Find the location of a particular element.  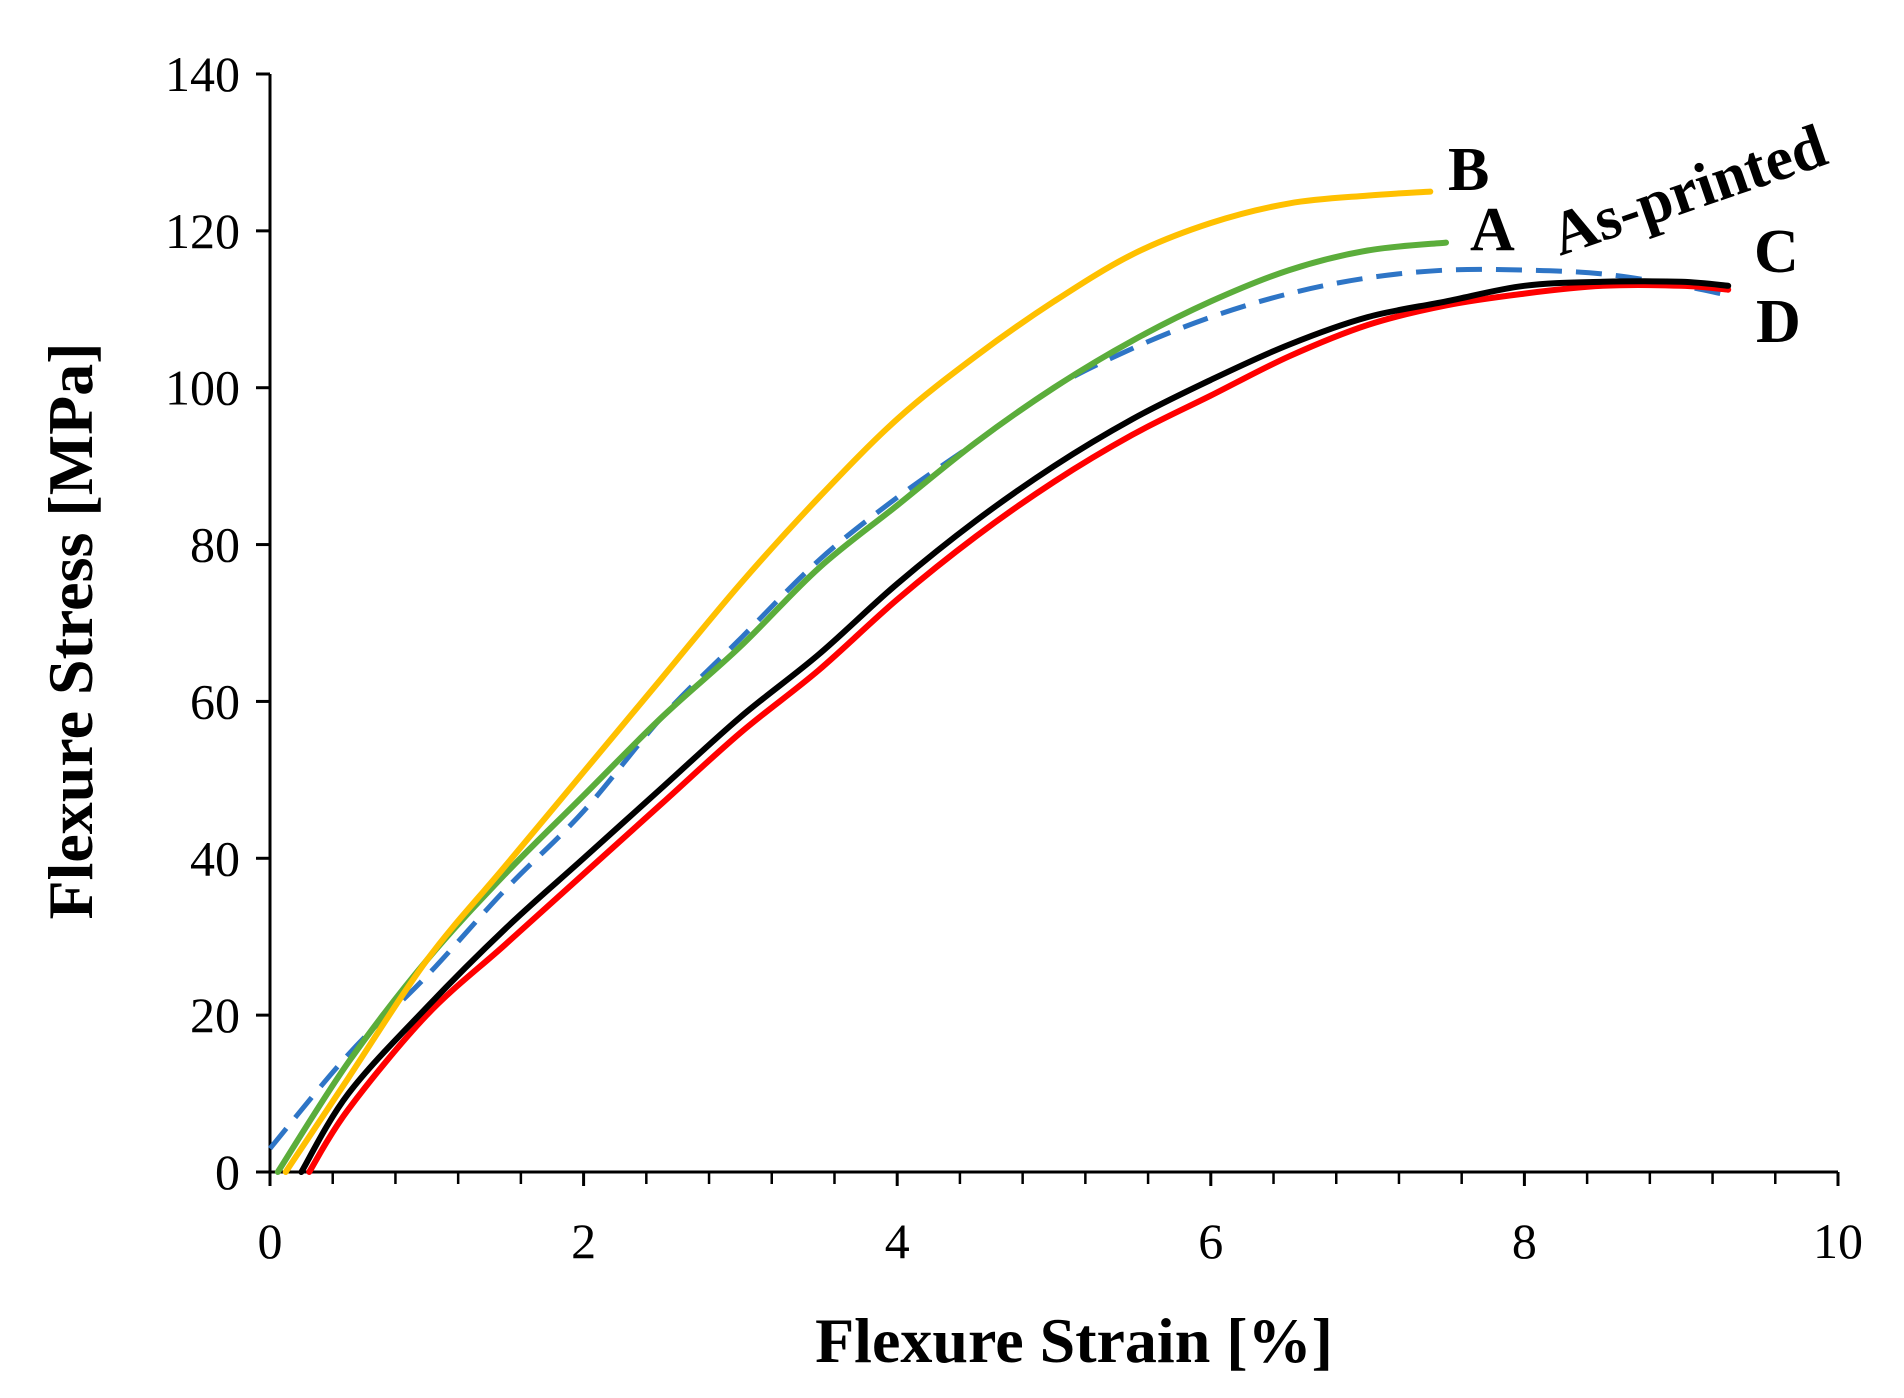

y-tick-label: 100 is located at coordinates (202, 388).